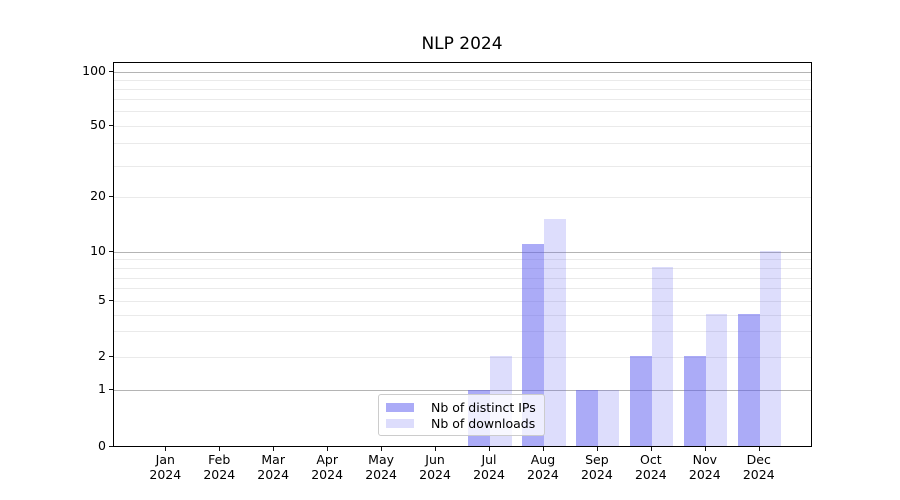 This screenshot has width=900, height=500. Describe the element at coordinates (381, 467) in the screenshot. I see `x-tick-label: May 2024` at that location.